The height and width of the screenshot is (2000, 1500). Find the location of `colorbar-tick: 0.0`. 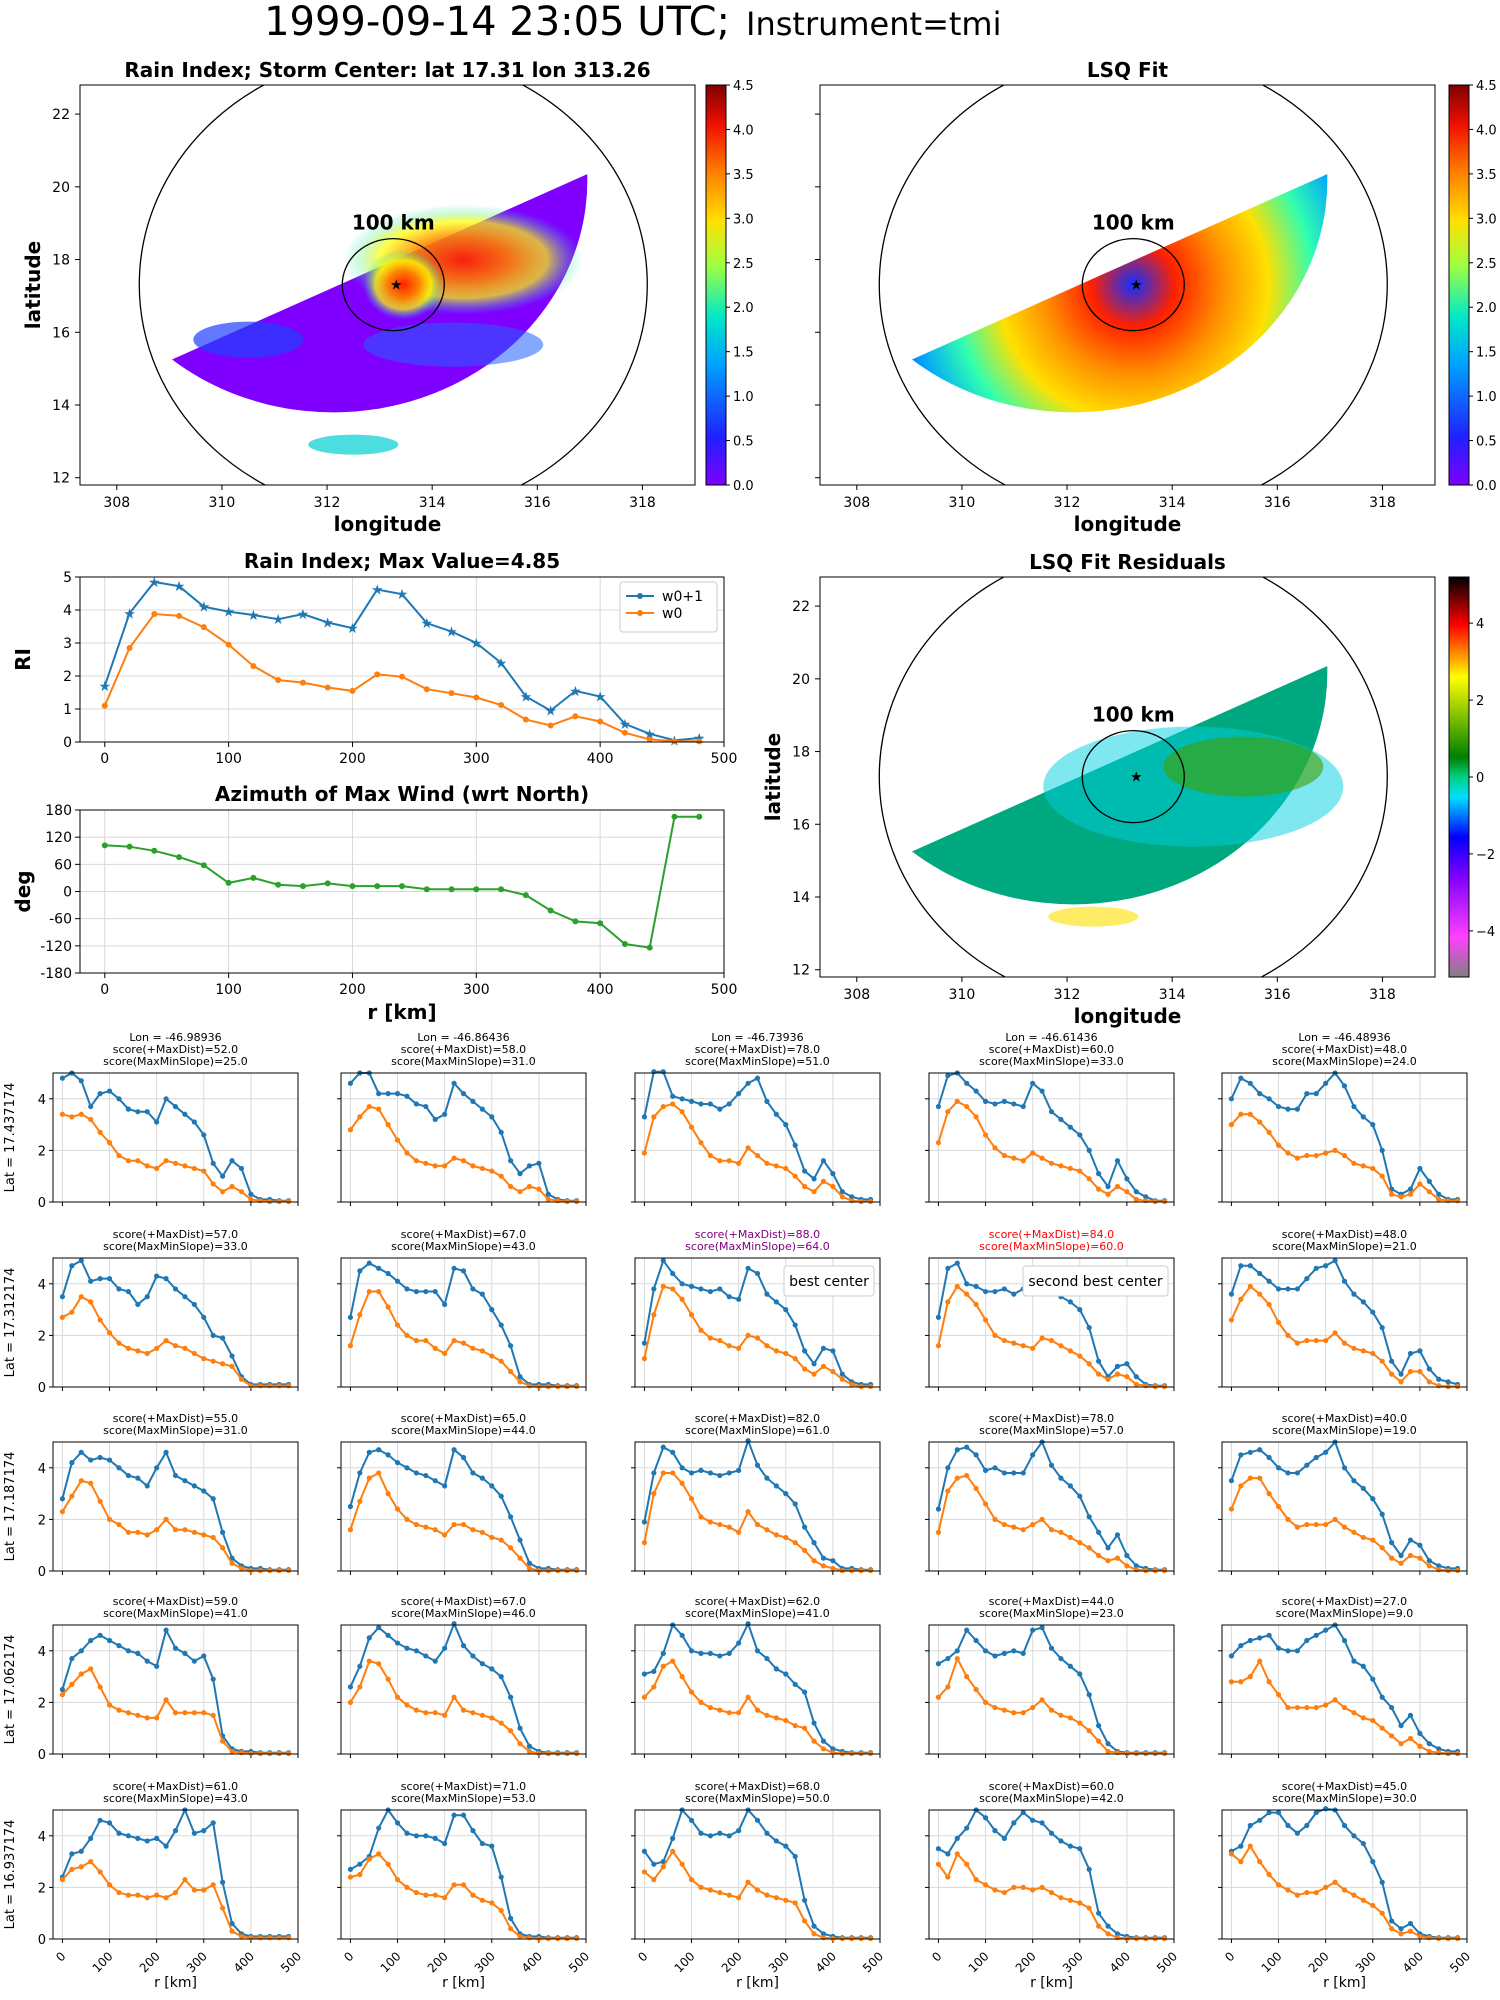

colorbar-tick: 0.0 is located at coordinates (1486, 486).